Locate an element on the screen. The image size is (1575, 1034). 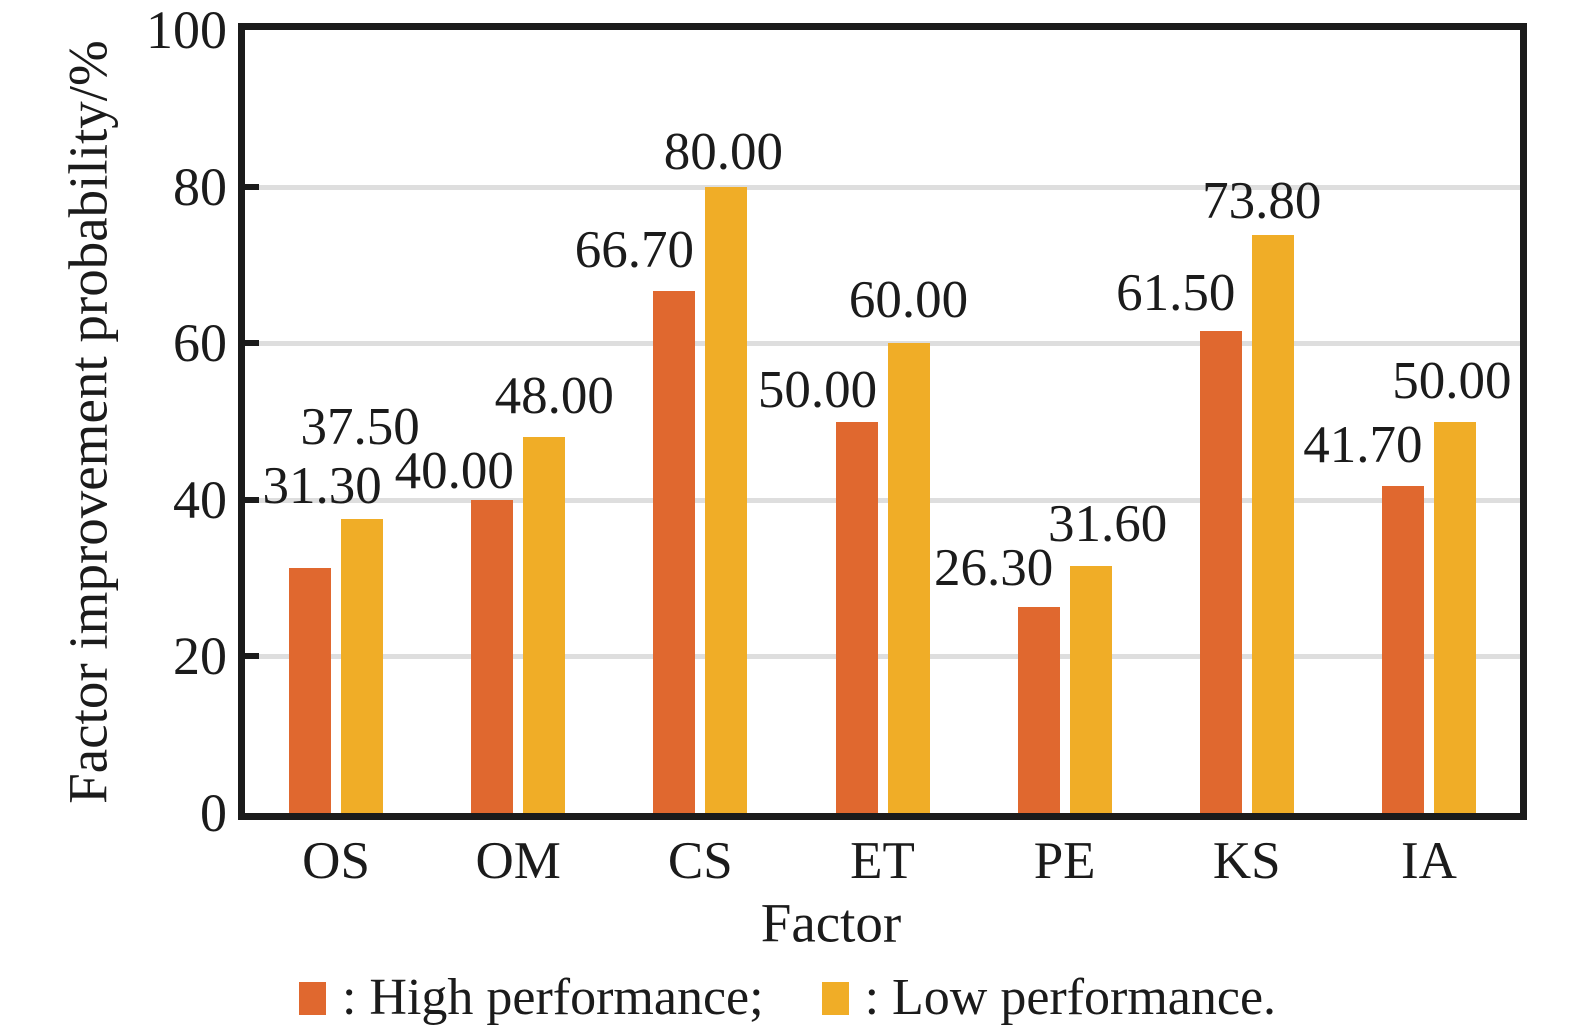
bar-low-CS is located at coordinates (726, 499).